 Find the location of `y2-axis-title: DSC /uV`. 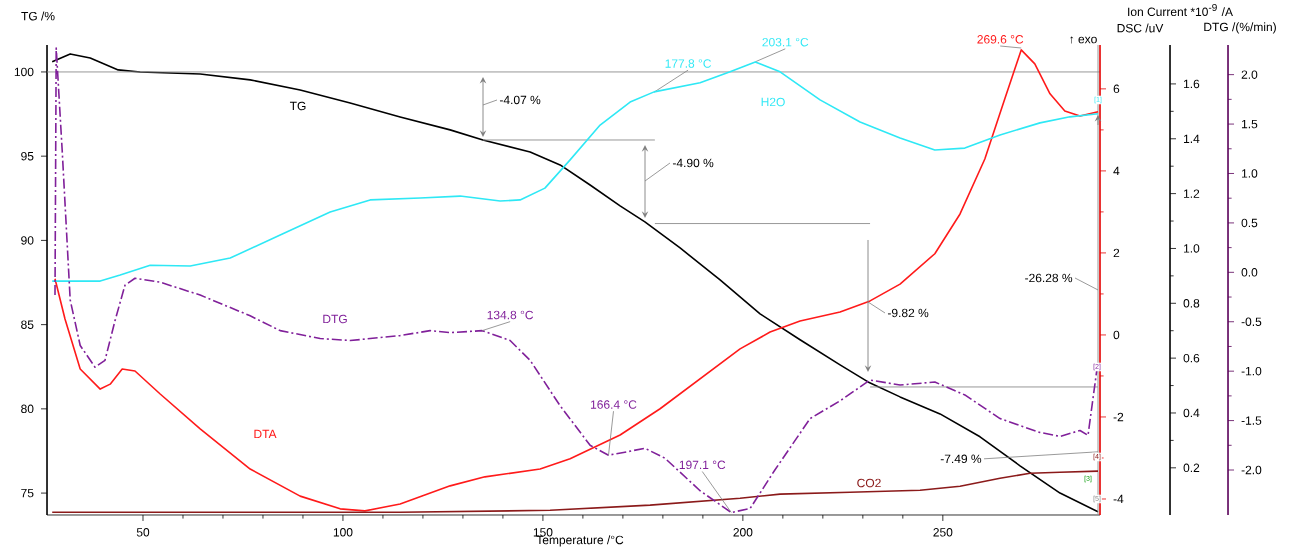

y2-axis-title: DSC /uV is located at coordinates (1140, 28).